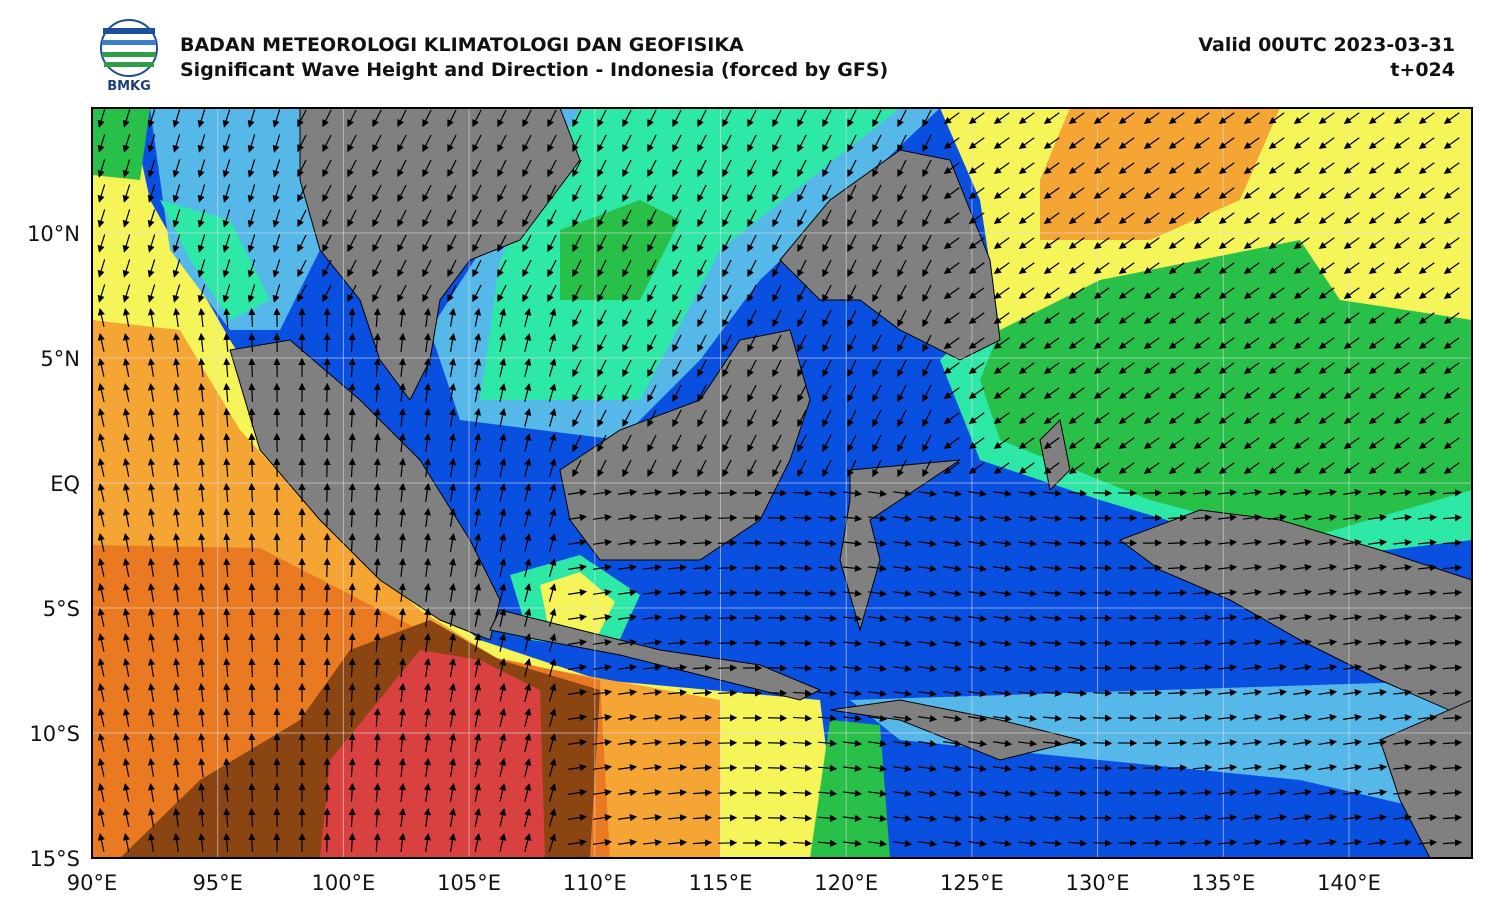 The width and height of the screenshot is (1500, 900). Describe the element at coordinates (343, 883) in the screenshot. I see `lon-label: 100°E` at that location.